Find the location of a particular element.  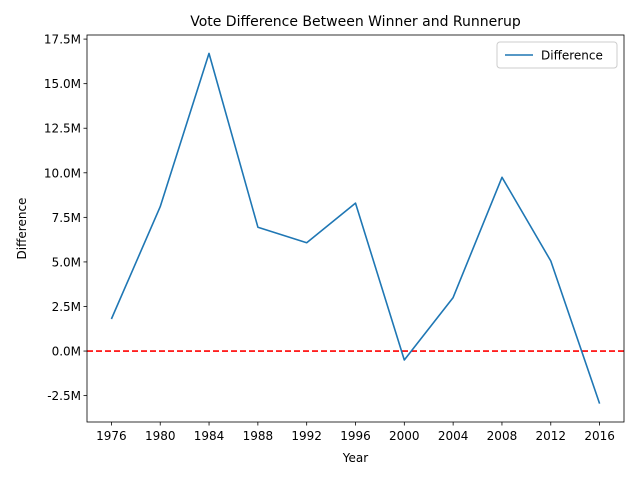

y-tick-label: 5.0M is located at coordinates (66, 262).